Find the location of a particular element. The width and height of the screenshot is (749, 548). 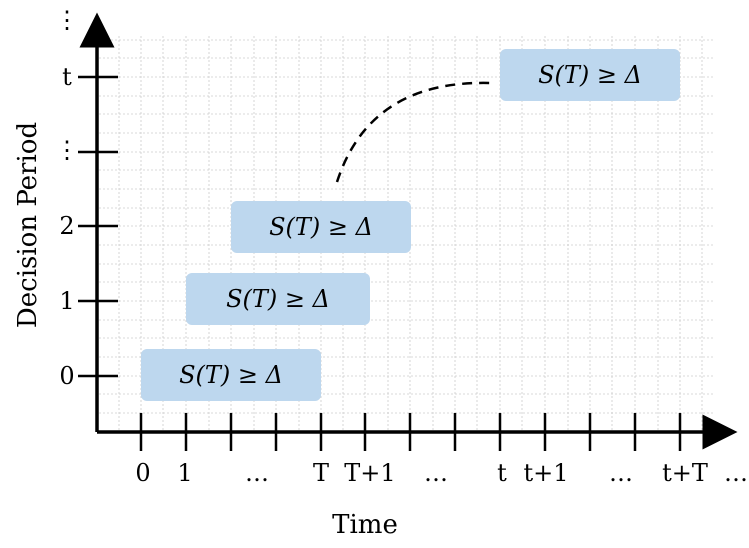

decision-box-period-0: S(T) ≥ Δ is located at coordinates (231, 375).